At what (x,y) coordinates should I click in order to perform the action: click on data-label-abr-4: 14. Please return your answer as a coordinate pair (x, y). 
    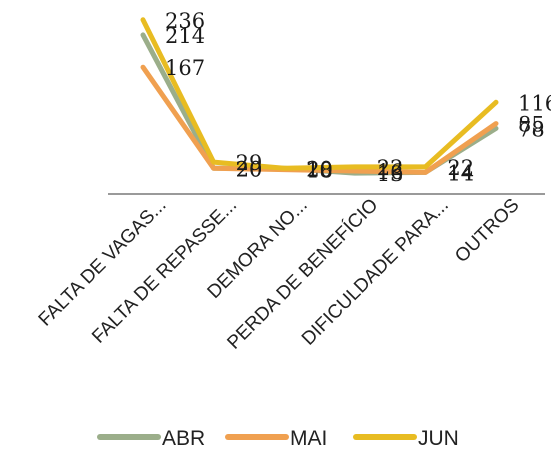
    Looking at the image, I should click on (460, 173).